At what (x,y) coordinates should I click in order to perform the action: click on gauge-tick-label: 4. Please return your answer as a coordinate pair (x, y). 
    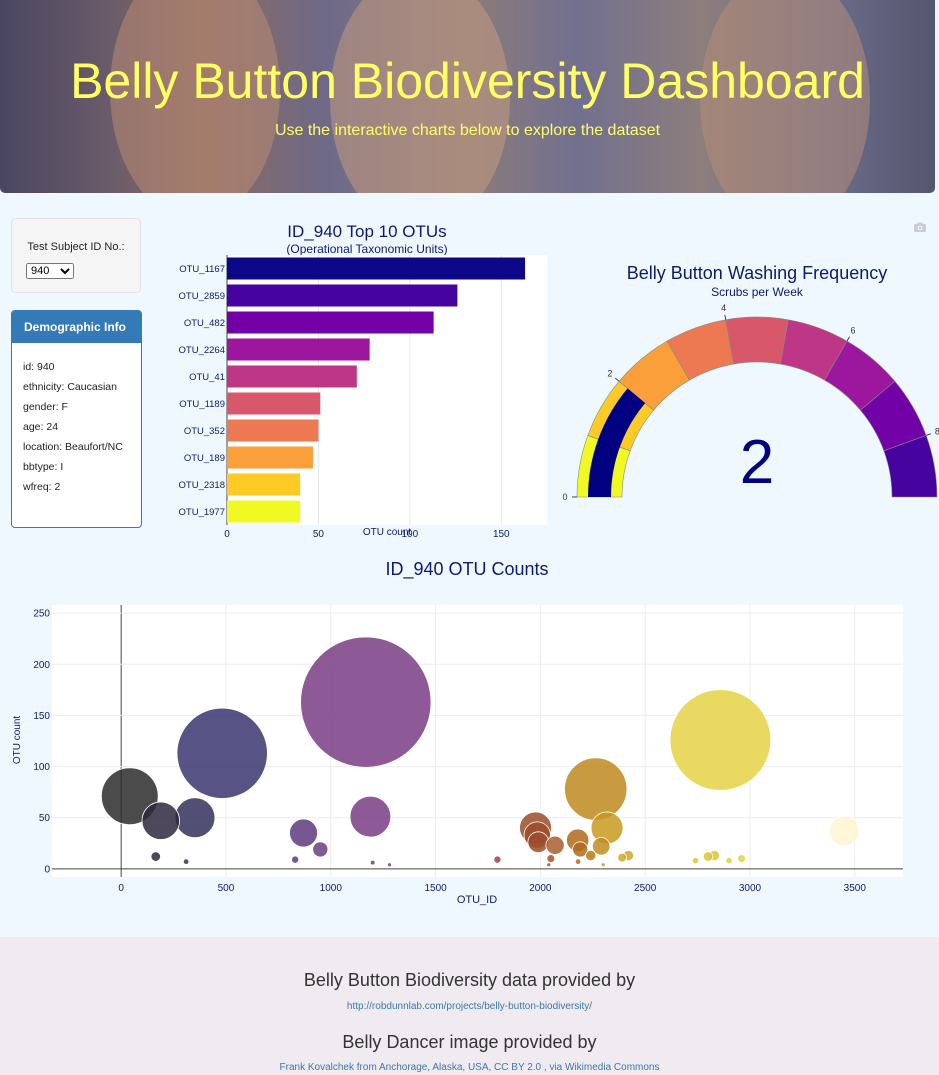
    Looking at the image, I should click on (723, 308).